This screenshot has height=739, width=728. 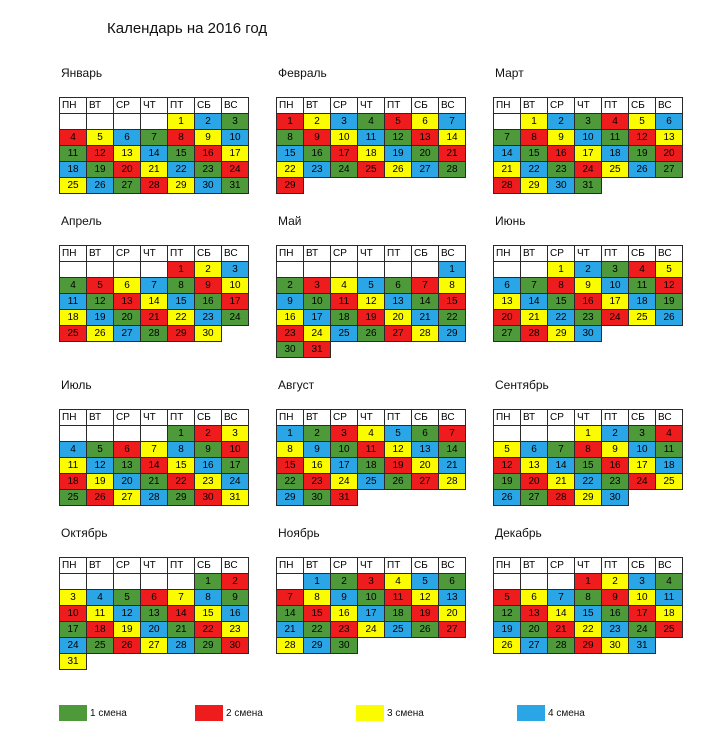 What do you see at coordinates (534, 597) in the screenshot?
I see `day-cell: 6` at bounding box center [534, 597].